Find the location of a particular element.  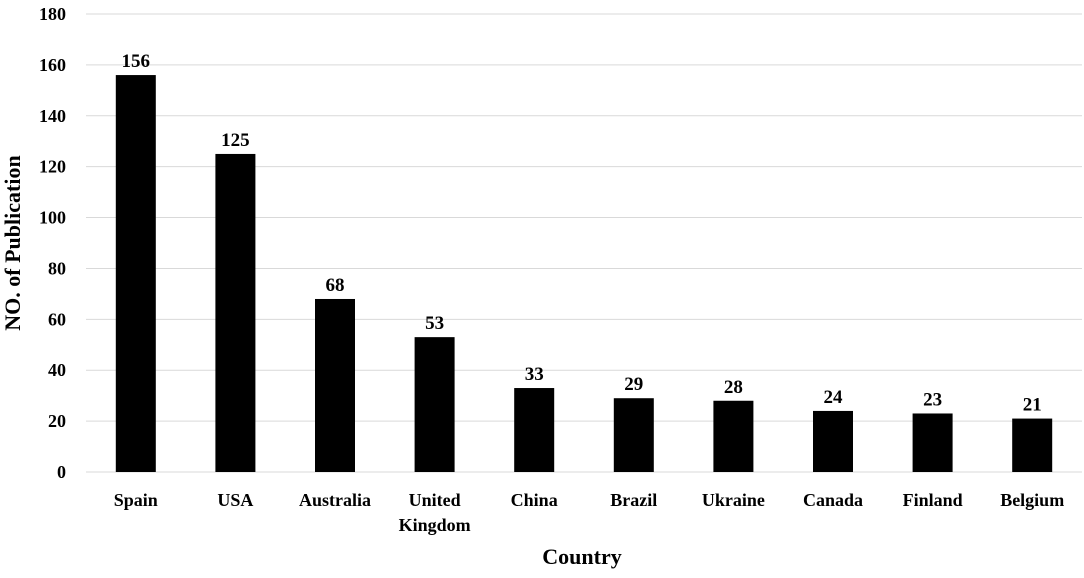

bar-usa is located at coordinates (235, 312).